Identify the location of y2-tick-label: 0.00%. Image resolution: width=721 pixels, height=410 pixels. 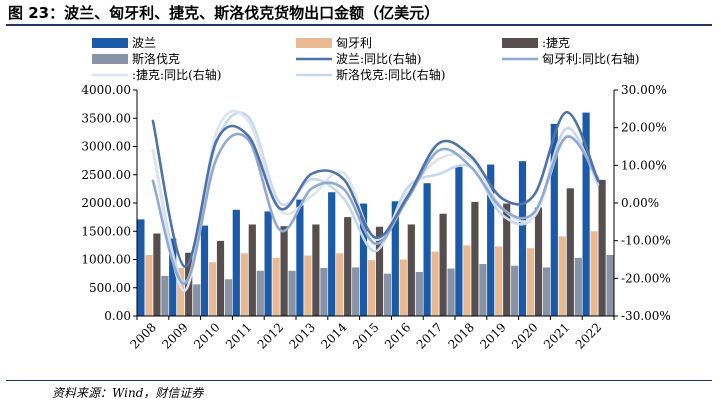
(640, 203).